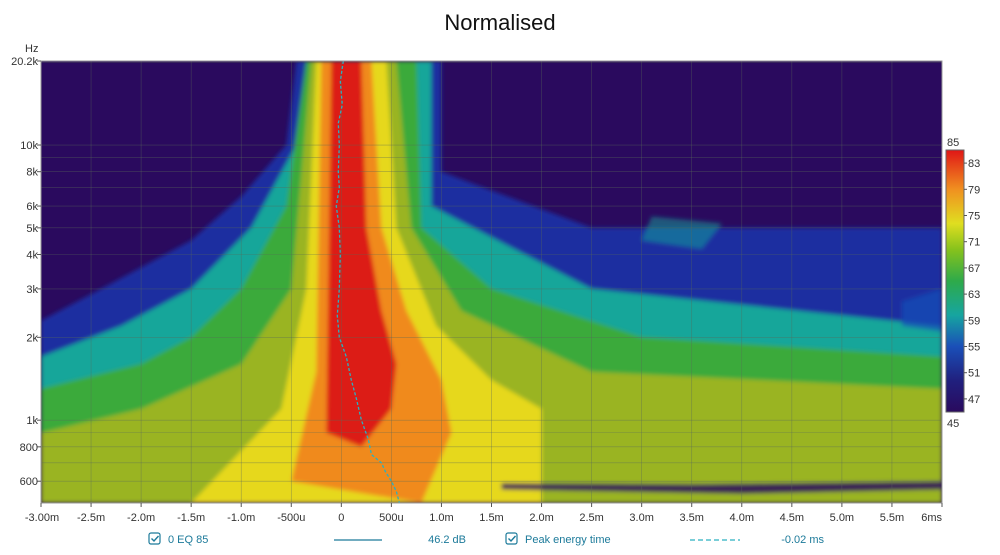 The width and height of the screenshot is (1000, 555). What do you see at coordinates (441, 518) in the screenshot?
I see `x-tick-label: 1.0m` at bounding box center [441, 518].